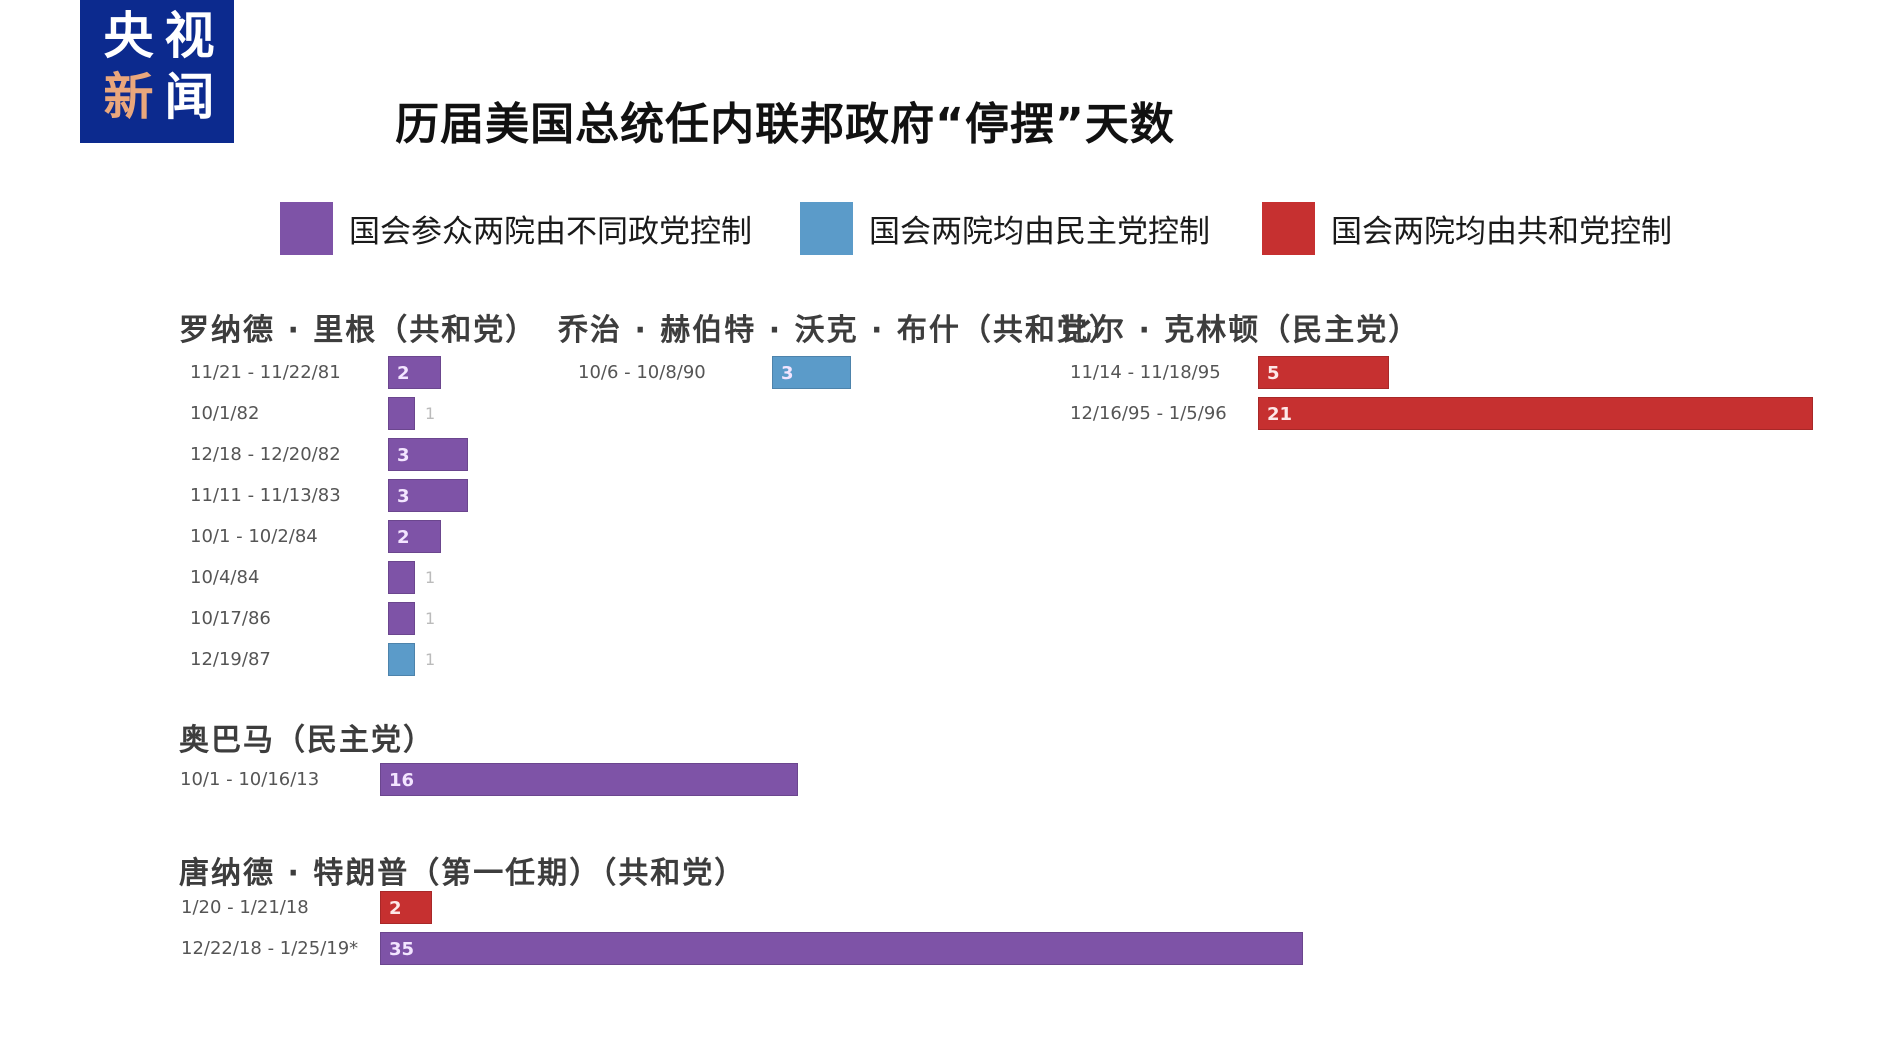 This screenshot has height=1060, width=1900. Describe the element at coordinates (1145, 372) in the screenshot. I see `row-label: 11/14 - 11/18/95` at that location.